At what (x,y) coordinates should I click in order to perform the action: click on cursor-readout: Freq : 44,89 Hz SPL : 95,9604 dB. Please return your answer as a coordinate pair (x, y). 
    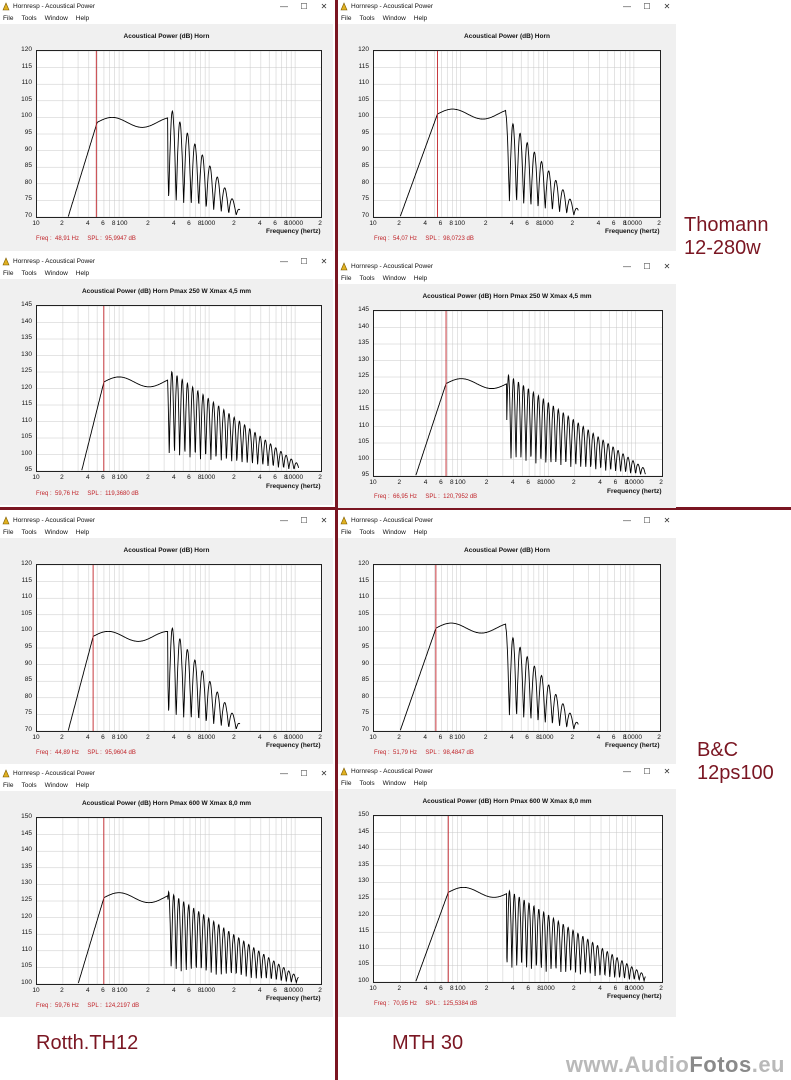
    Looking at the image, I should click on (86, 753).